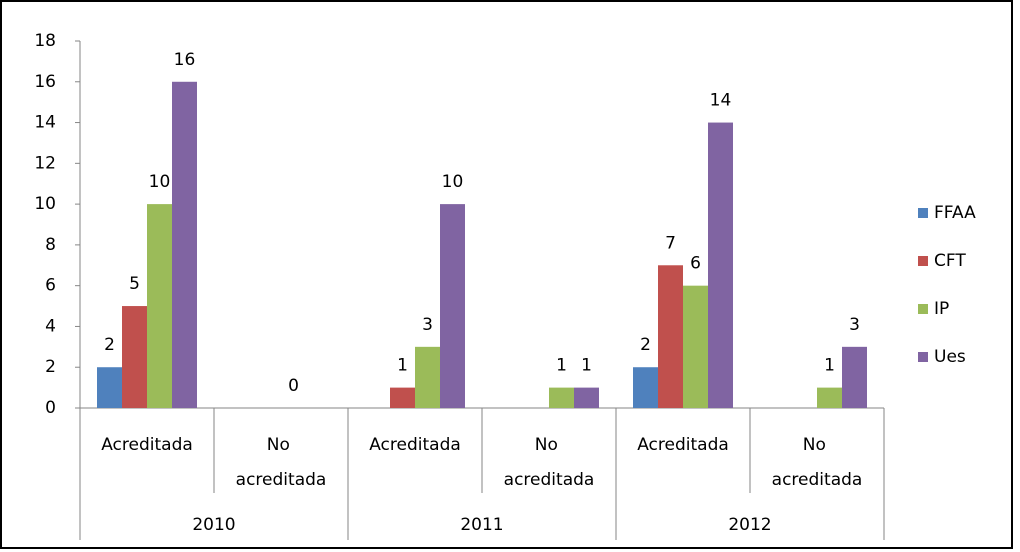 The width and height of the screenshot is (1020, 552). What do you see at coordinates (45, 163) in the screenshot?
I see `y-tick-label: 12` at bounding box center [45, 163].